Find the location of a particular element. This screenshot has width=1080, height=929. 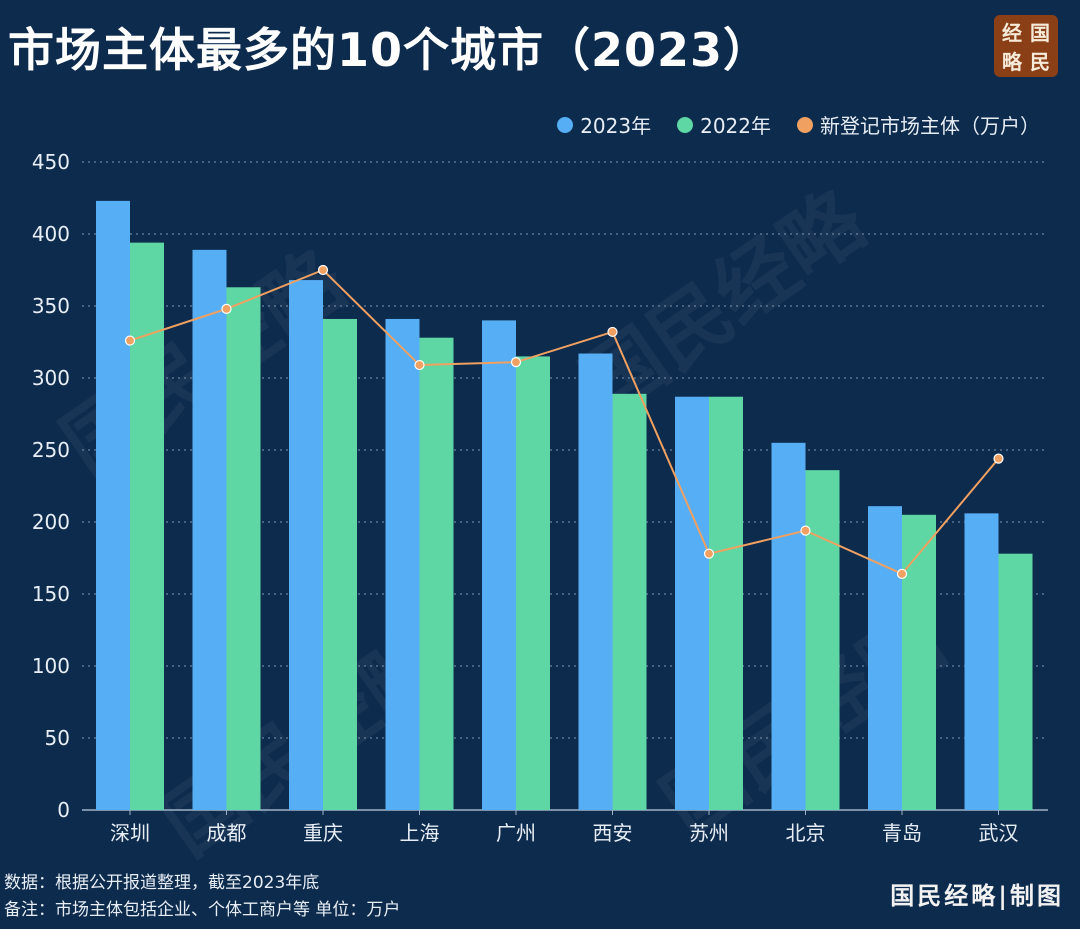

legend-swatch-2023 is located at coordinates (565, 124).